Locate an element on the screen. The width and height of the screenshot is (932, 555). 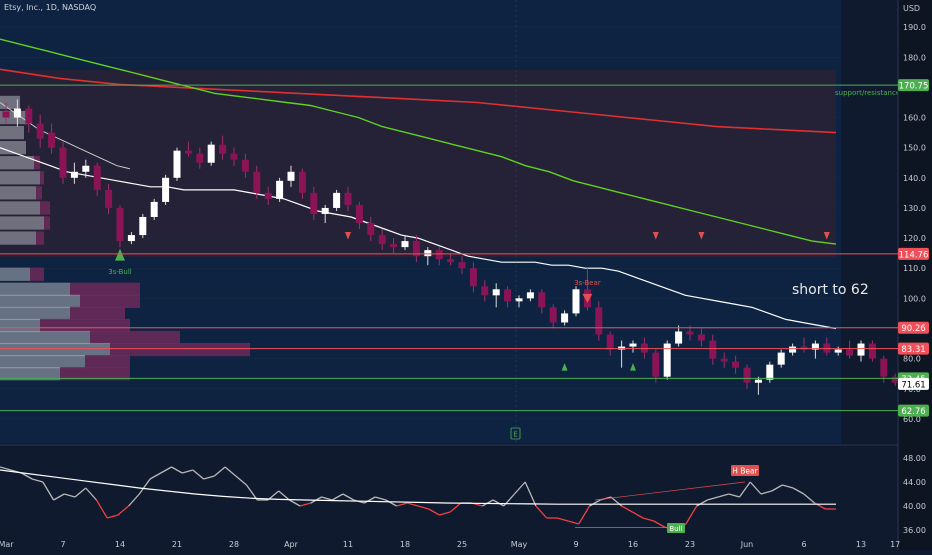
date-tick-label: Mar is located at coordinates (7, 544).